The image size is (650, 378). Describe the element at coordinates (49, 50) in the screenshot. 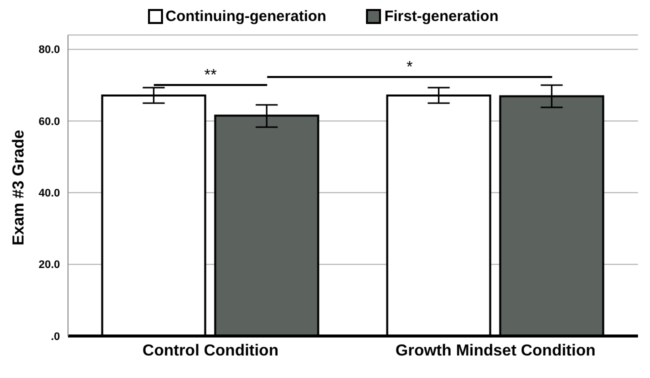

I see `y-tick-label: 80.0` at that location.